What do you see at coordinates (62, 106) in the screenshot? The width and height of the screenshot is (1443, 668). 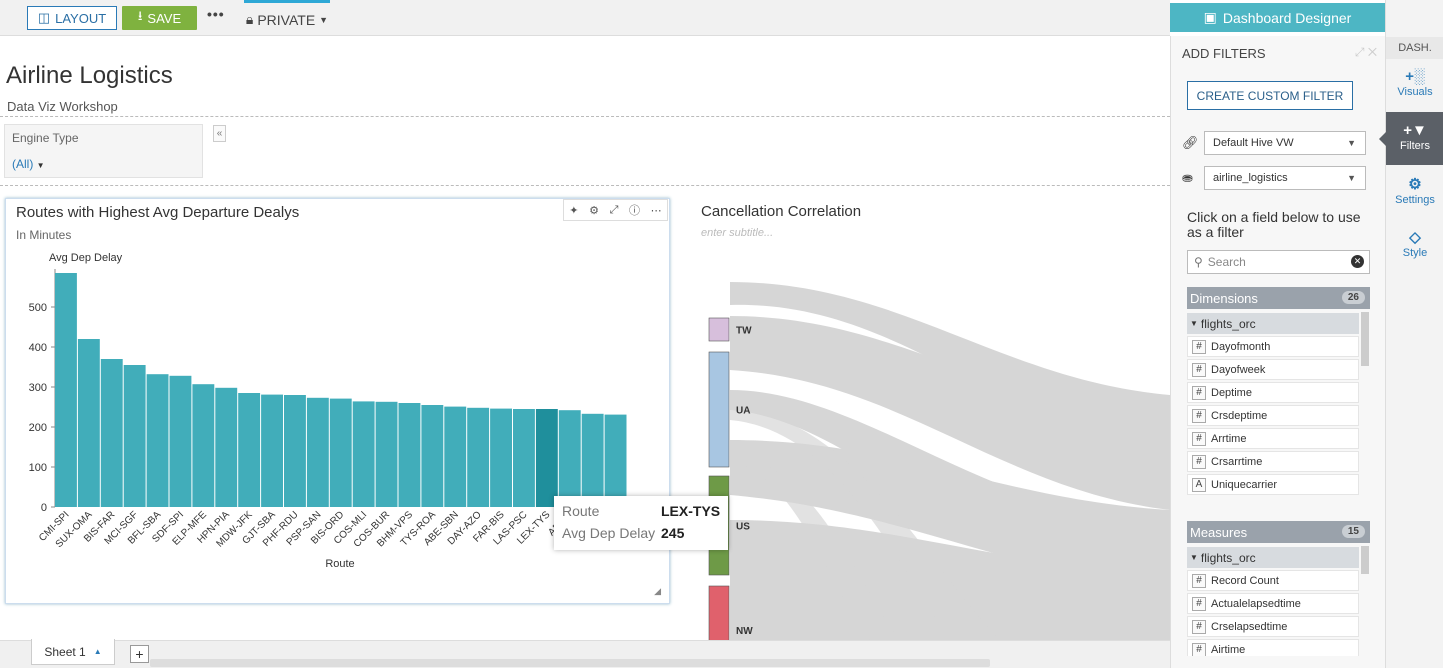 I see `dashboard-subtitle: Data Viz Workshop` at bounding box center [62, 106].